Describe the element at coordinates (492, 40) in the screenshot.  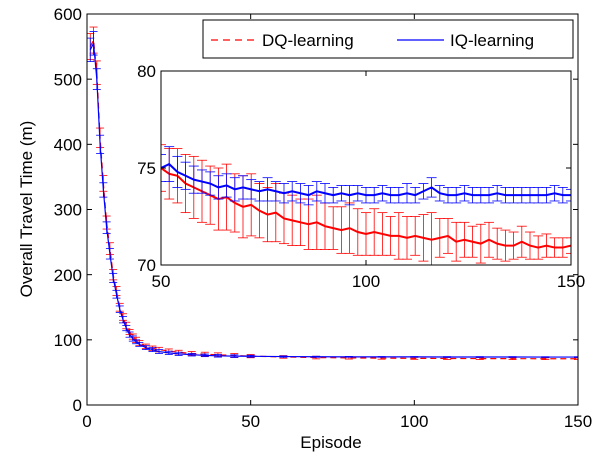
I see `legend-label-iq-learning: IQ-learning` at that location.